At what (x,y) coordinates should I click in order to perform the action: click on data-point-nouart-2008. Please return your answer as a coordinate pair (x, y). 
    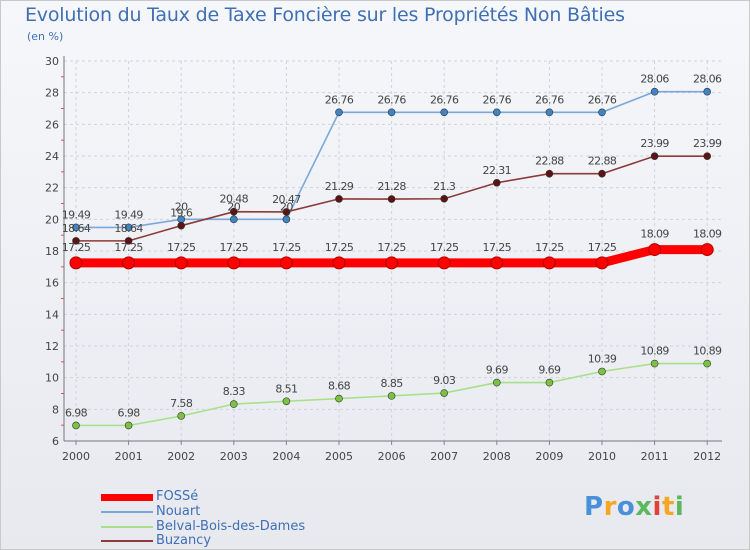
    Looking at the image, I should click on (496, 112).